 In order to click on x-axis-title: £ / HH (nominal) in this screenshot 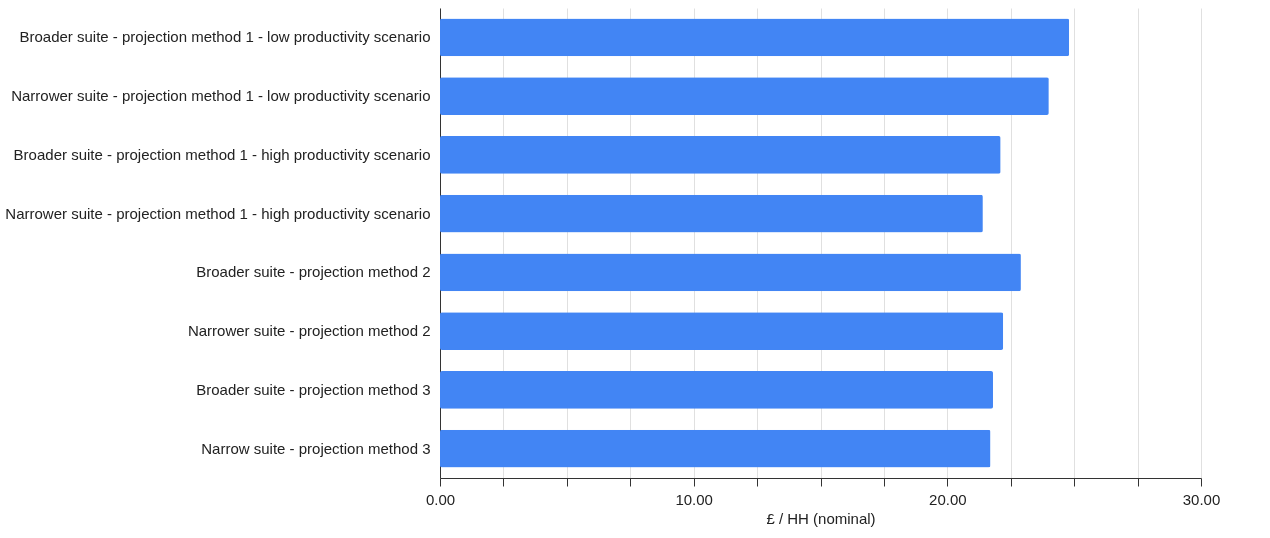, I will do `click(821, 518)`.